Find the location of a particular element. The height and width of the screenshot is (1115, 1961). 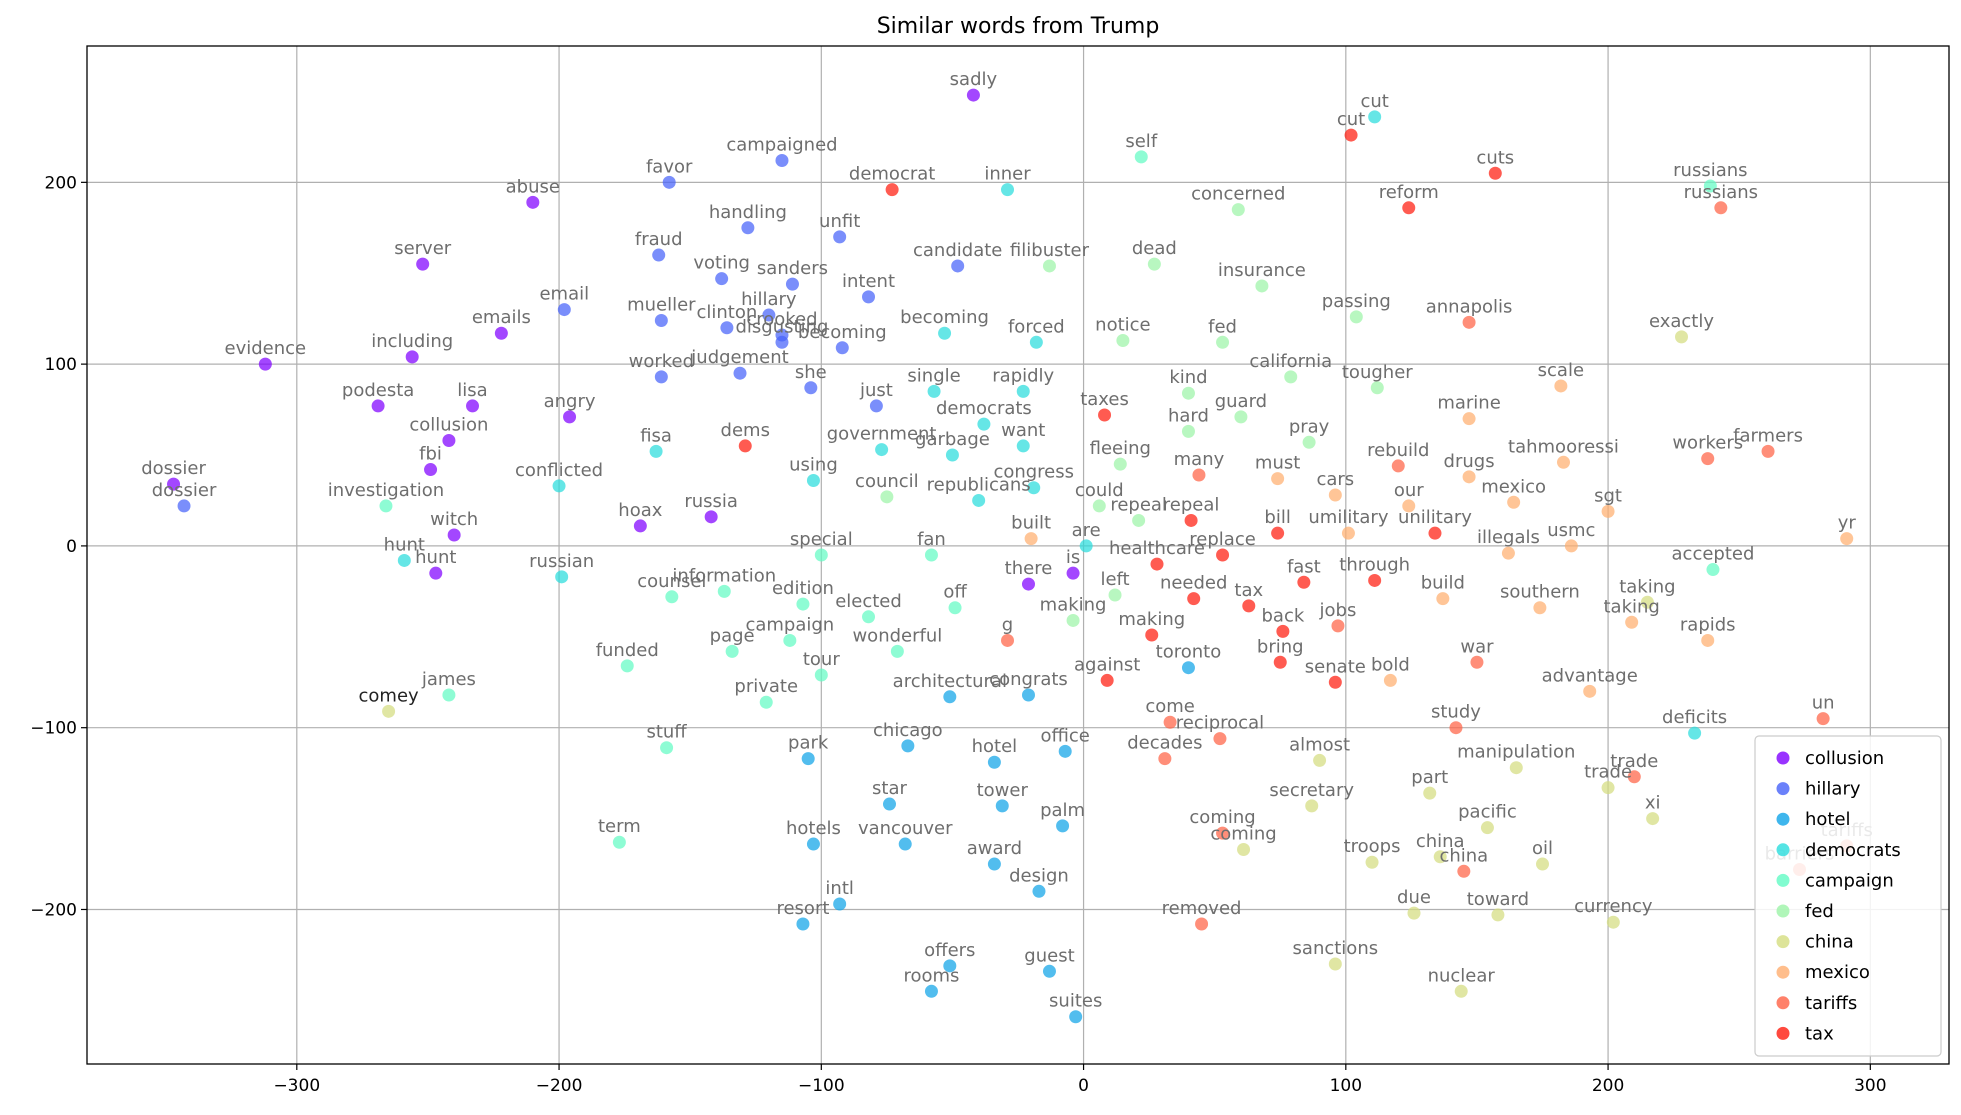

point-label: investigation is located at coordinates (386, 490).